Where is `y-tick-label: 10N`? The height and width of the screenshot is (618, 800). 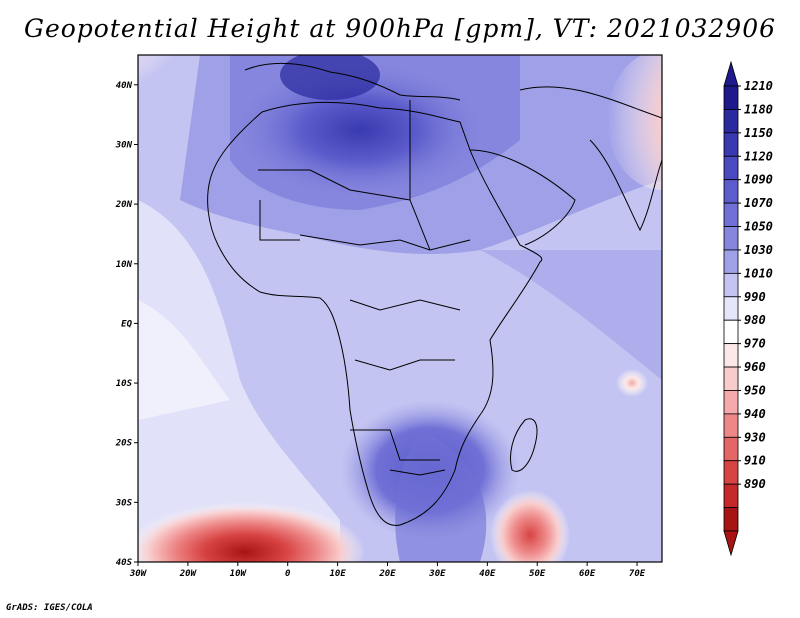
y-tick-label: 10N is located at coordinates (124, 265).